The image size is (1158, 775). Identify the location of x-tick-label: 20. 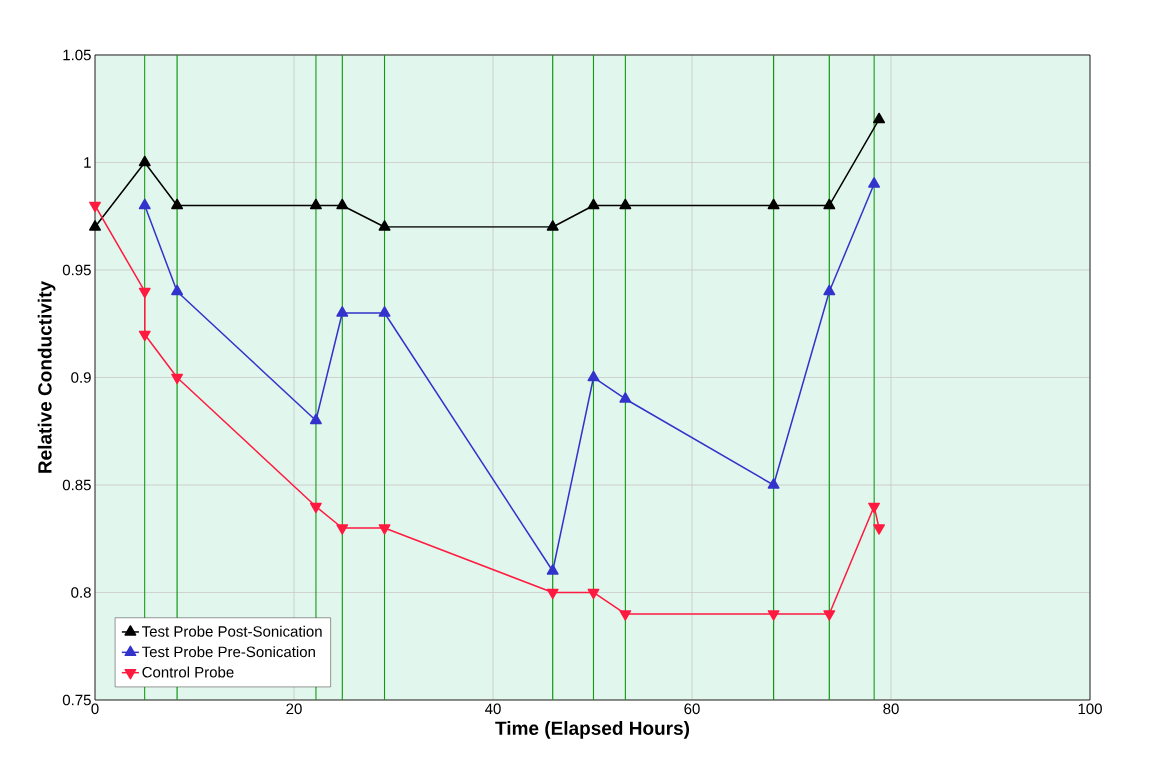
(294, 709).